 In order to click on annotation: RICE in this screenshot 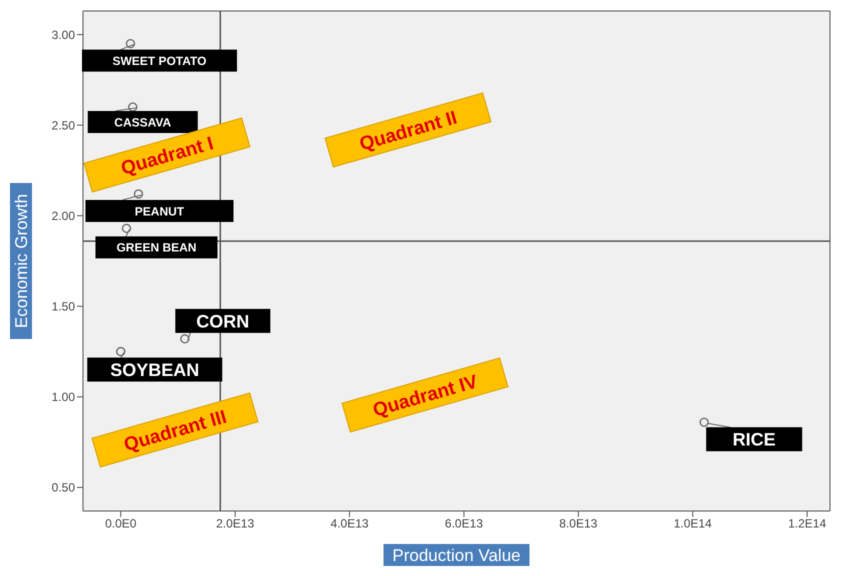, I will do `click(754, 440)`.